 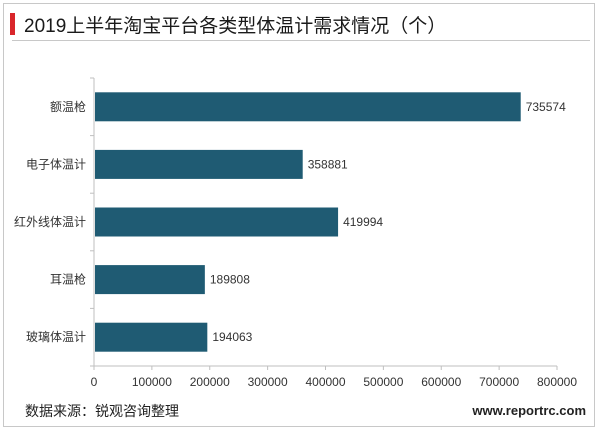 What do you see at coordinates (529, 410) in the screenshot?
I see `website-label: www.reportrc.com` at bounding box center [529, 410].